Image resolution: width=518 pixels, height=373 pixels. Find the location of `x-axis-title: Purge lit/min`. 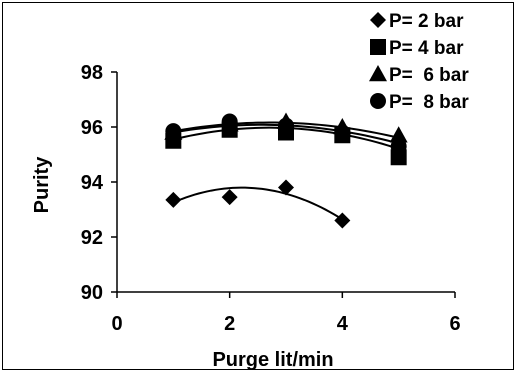

x-axis-title: Purge lit/min is located at coordinates (272, 360).